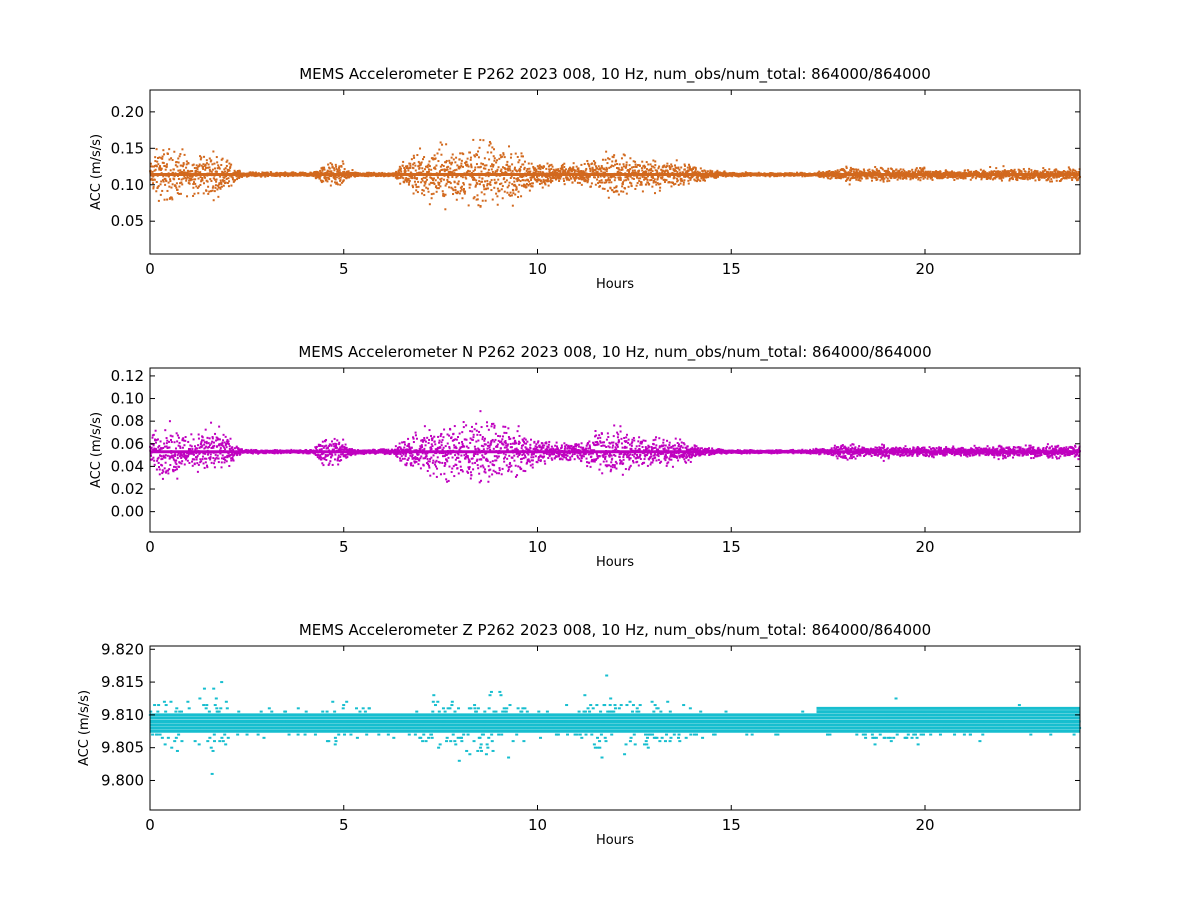 The width and height of the screenshot is (1200, 900). I want to click on x-tick-label: 20, so click(924, 269).